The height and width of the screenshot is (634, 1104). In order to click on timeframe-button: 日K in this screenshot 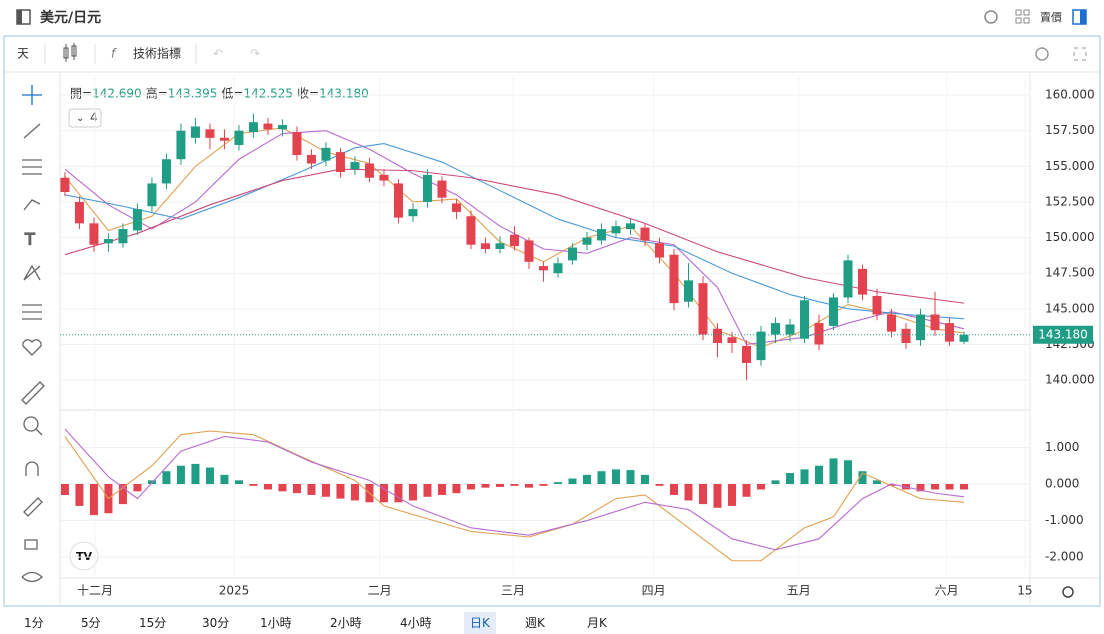, I will do `click(480, 623)`.